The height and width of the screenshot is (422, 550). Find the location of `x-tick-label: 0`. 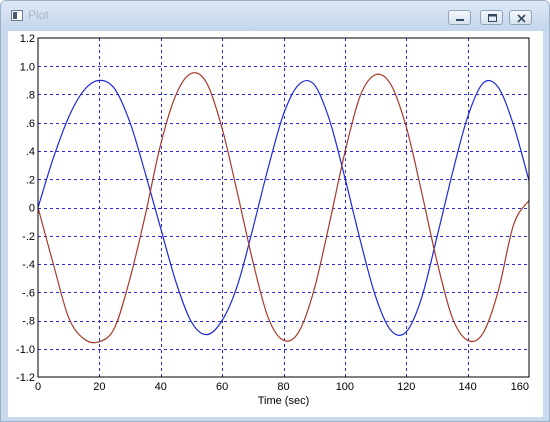

x-tick-label: 0 is located at coordinates (38, 387).